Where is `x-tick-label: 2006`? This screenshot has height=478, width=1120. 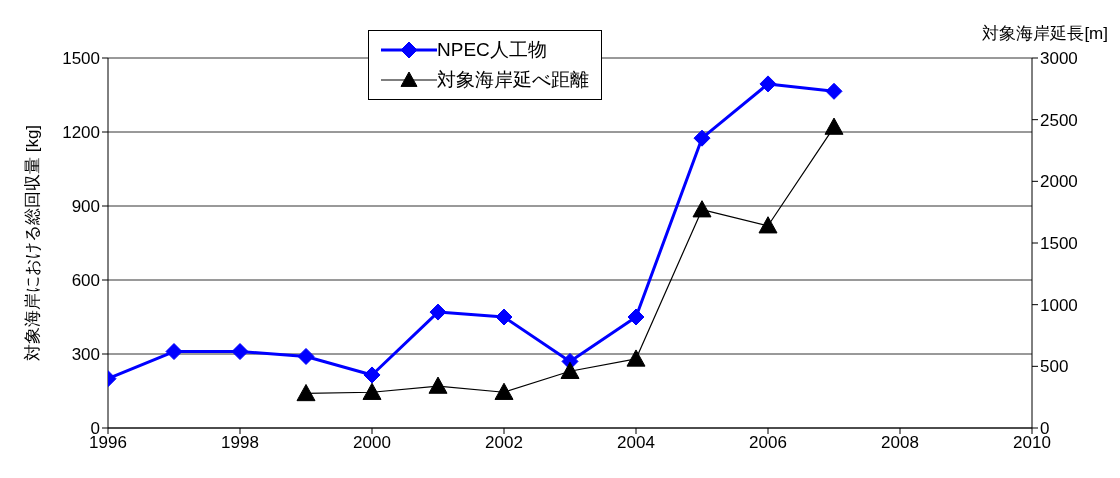 x-tick-label: 2006 is located at coordinates (768, 443).